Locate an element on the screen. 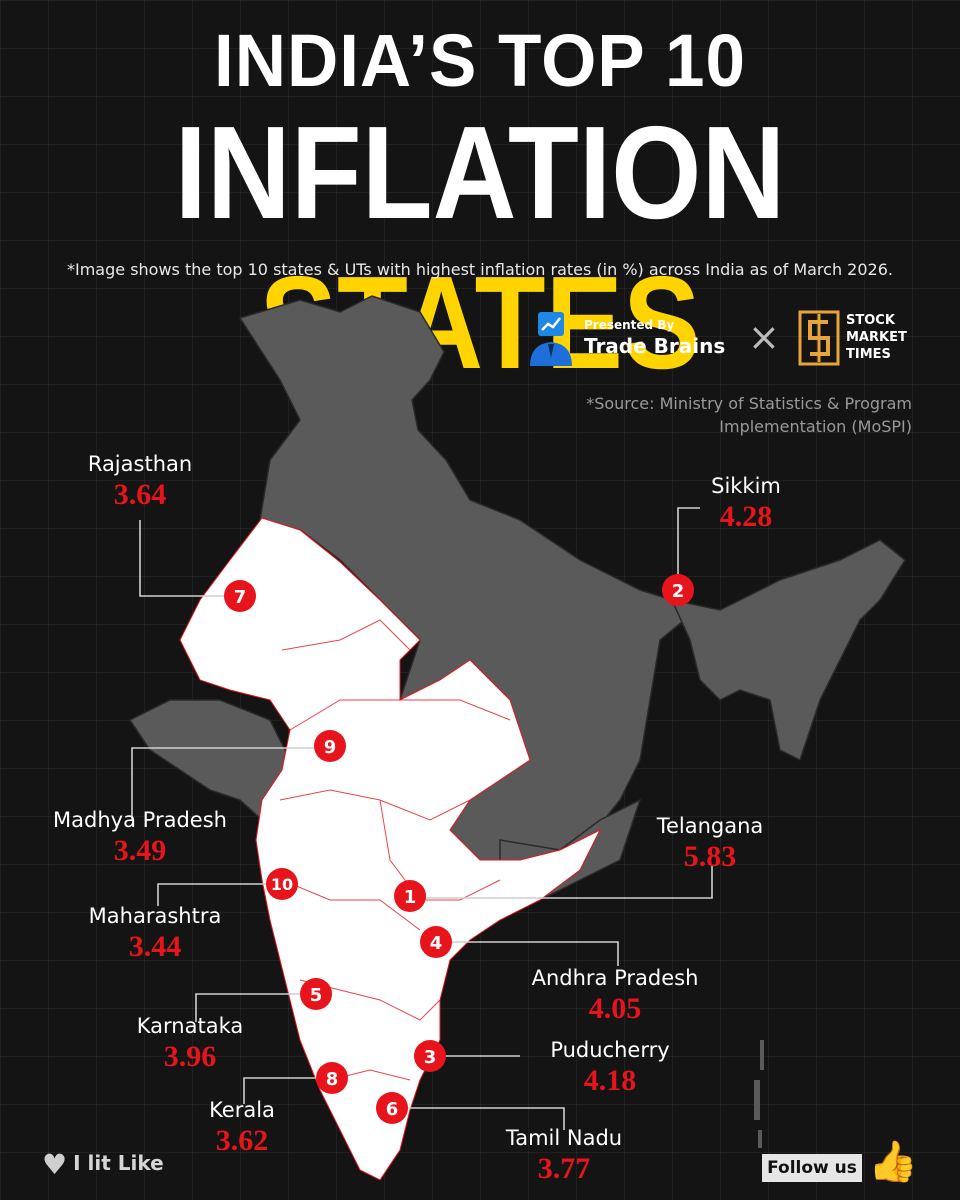 This screenshot has height=1200, width=960. state-value: 3.77 is located at coordinates (564, 1168).